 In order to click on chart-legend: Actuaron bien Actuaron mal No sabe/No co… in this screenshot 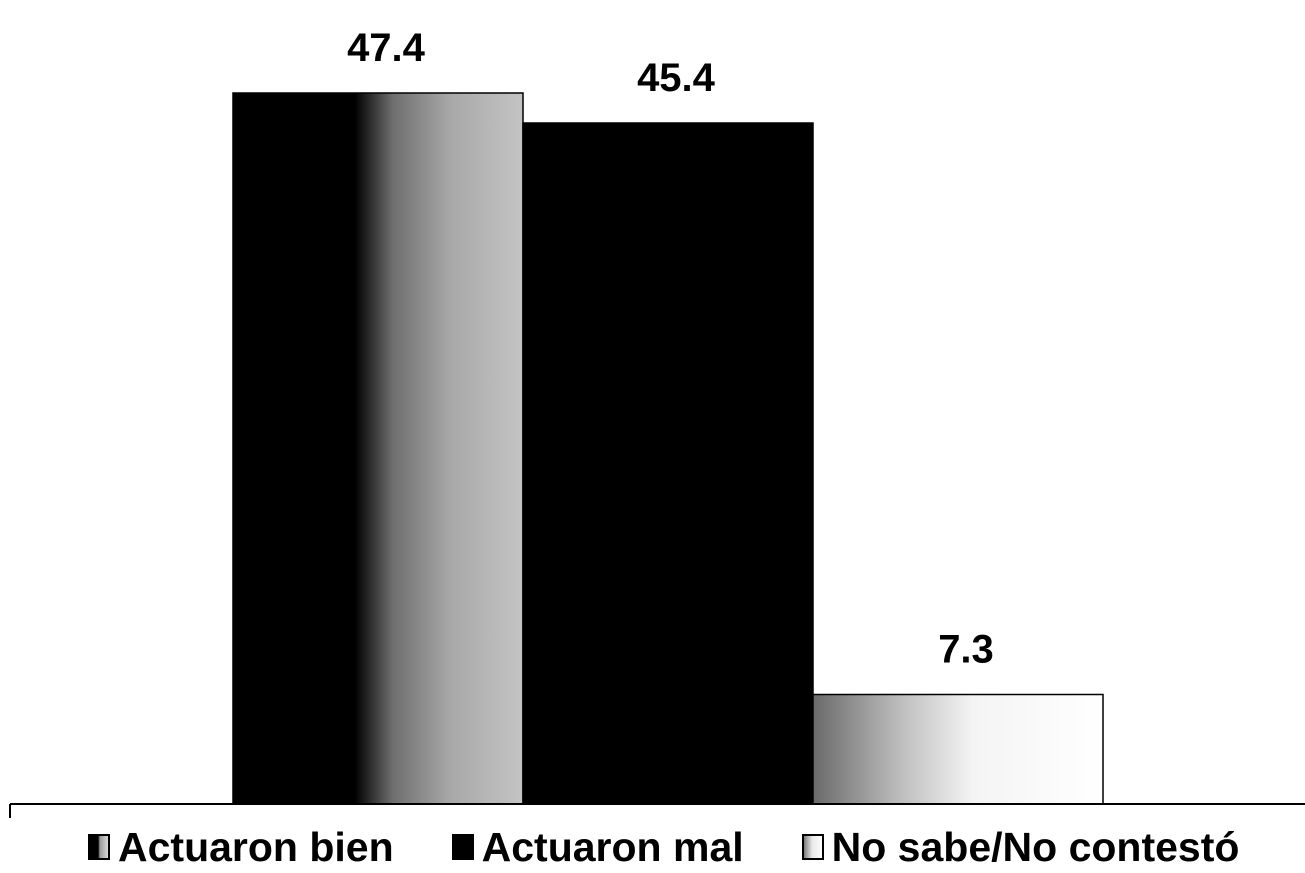, I will do `click(663, 847)`.